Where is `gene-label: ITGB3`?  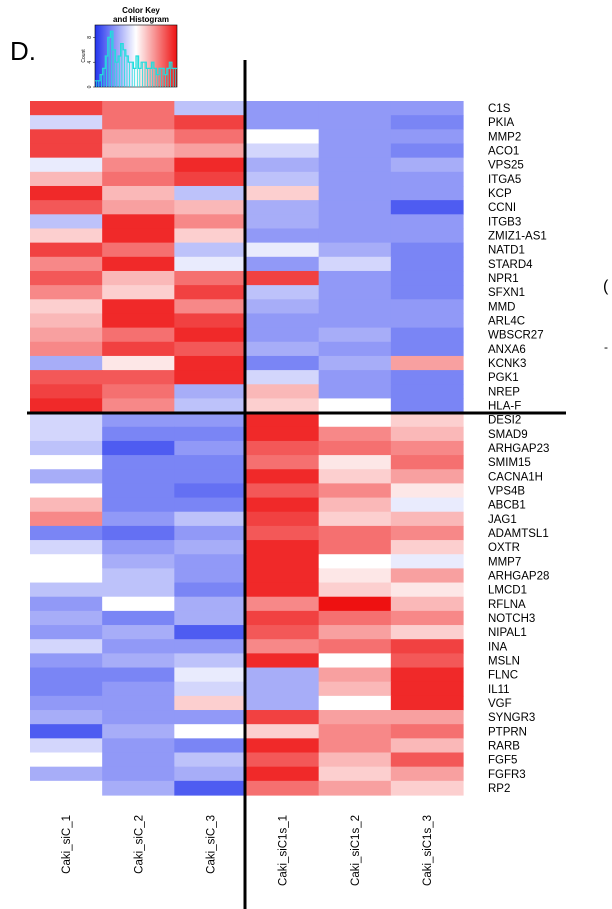
gene-label: ITGB3 is located at coordinates (504, 222).